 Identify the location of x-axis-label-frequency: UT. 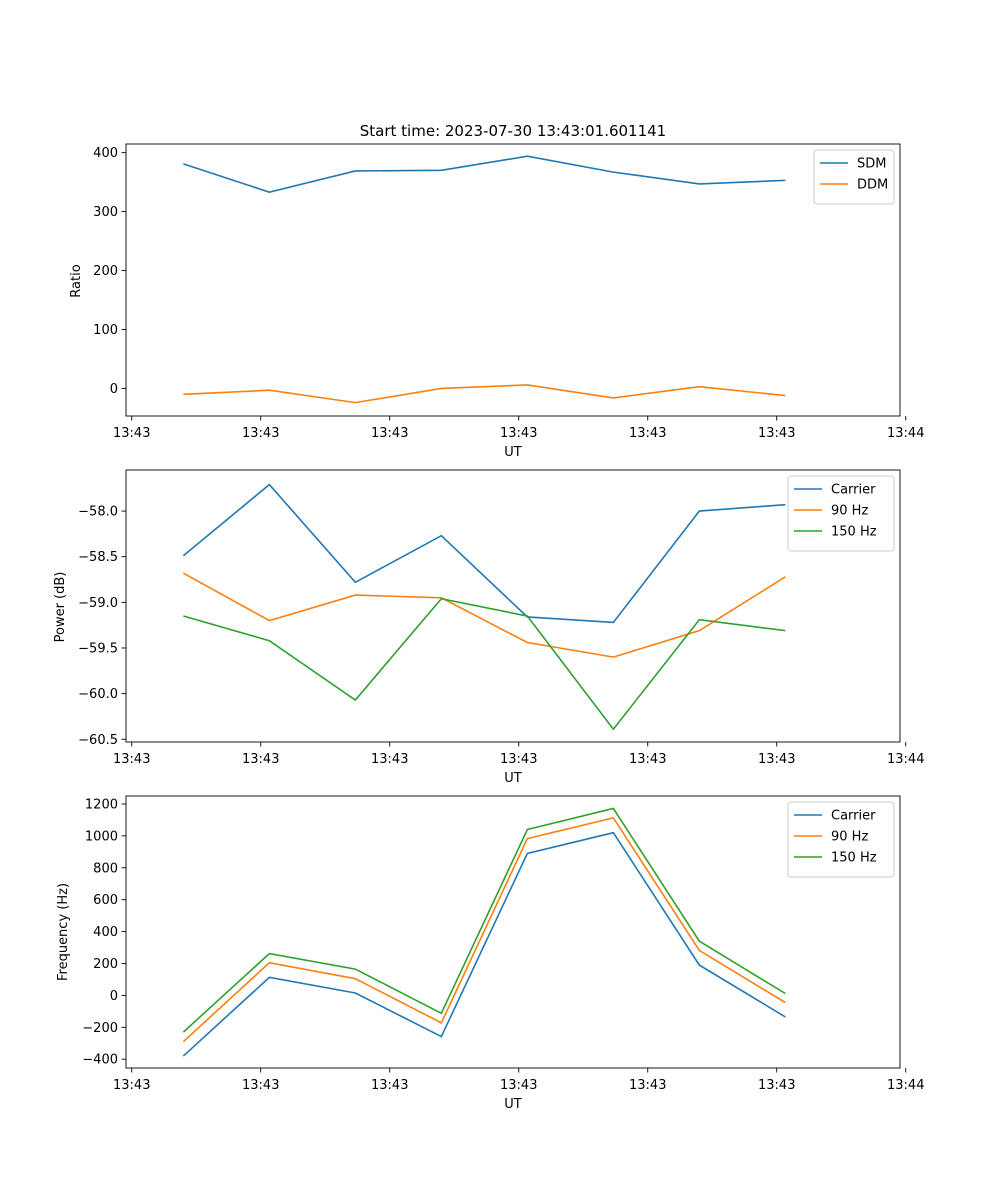
(513, 1104).